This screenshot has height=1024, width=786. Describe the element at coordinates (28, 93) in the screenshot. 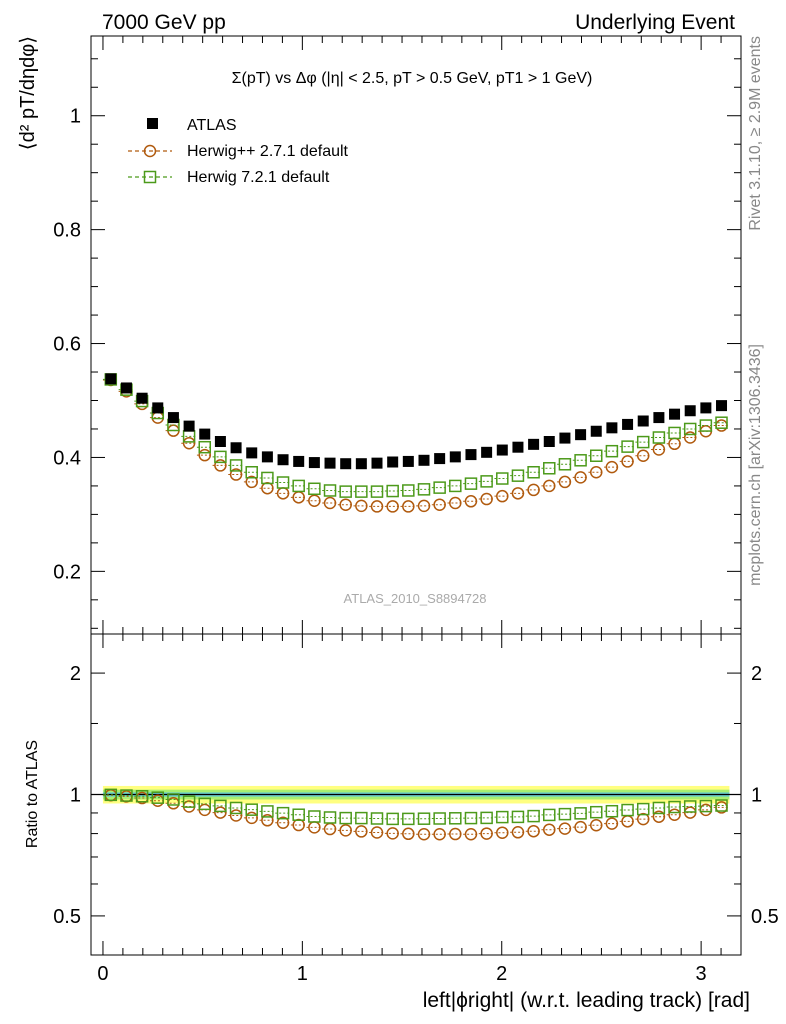

I see `main-y-axis-label: ⟨d² pT/dηdφ⟩` at that location.